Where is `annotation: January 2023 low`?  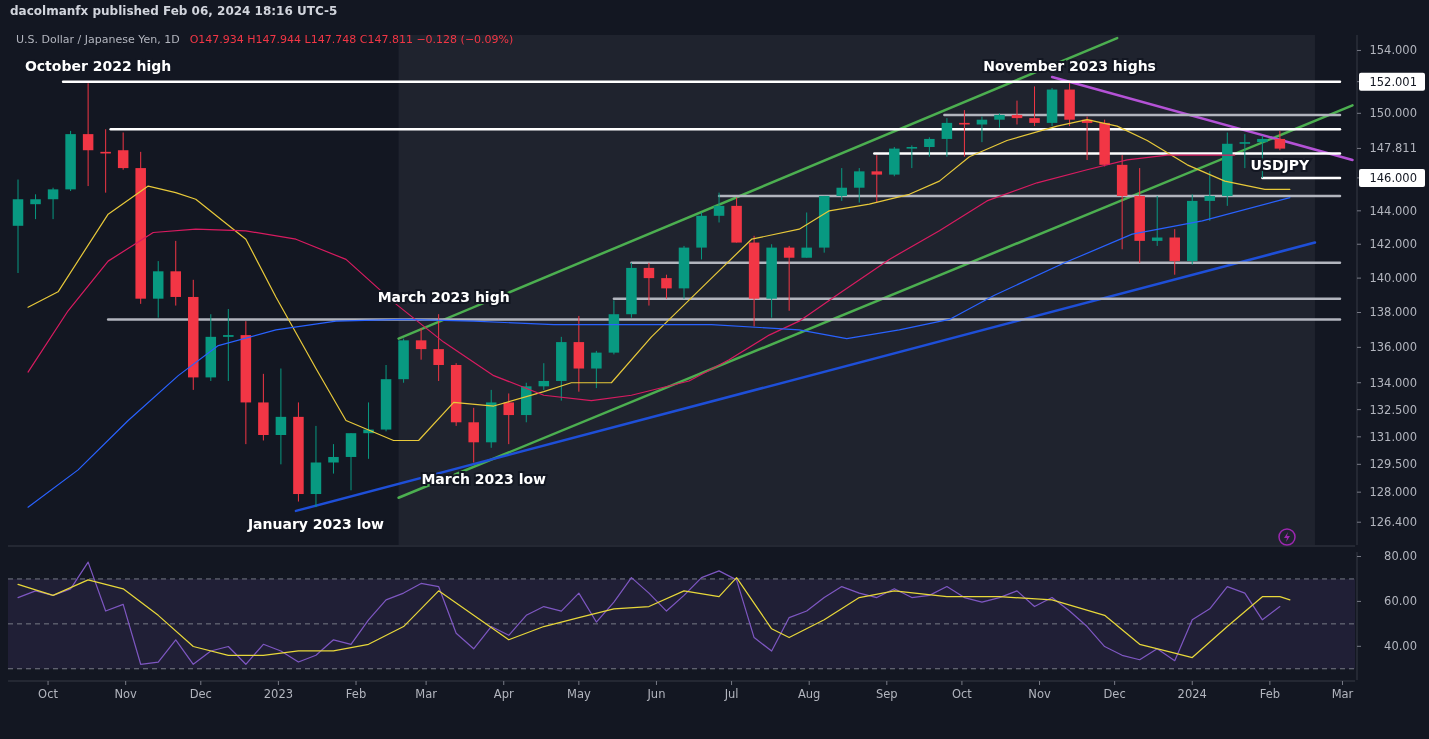
annotation: January 2023 low is located at coordinates (315, 524).